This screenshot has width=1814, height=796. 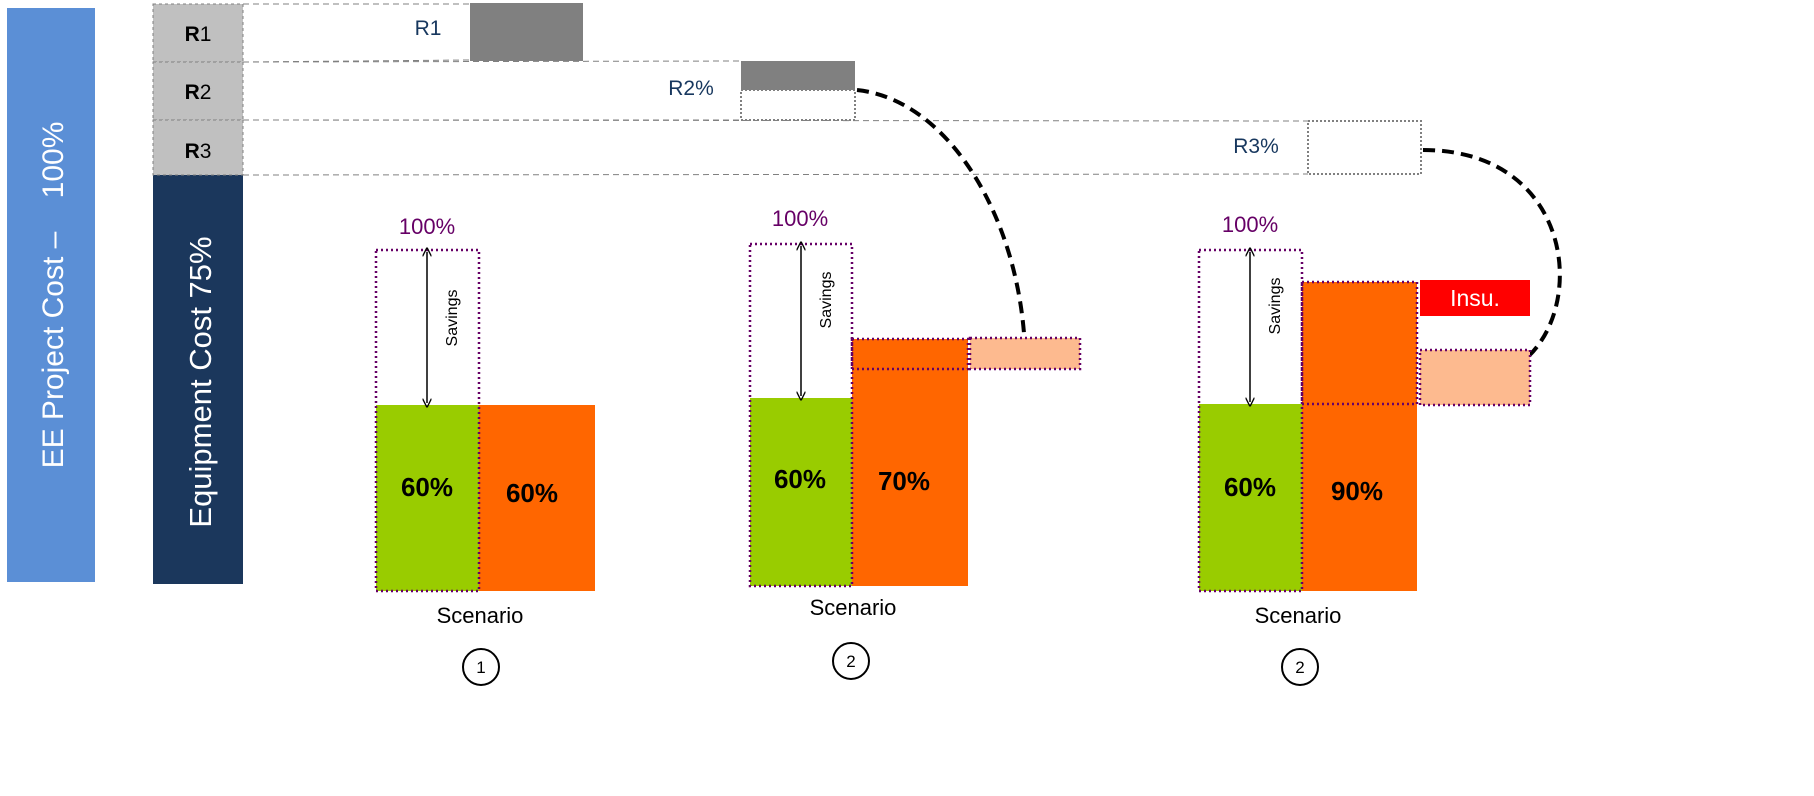 What do you see at coordinates (853, 607) in the screenshot?
I see `scenario-2-caption: Scenario` at bounding box center [853, 607].